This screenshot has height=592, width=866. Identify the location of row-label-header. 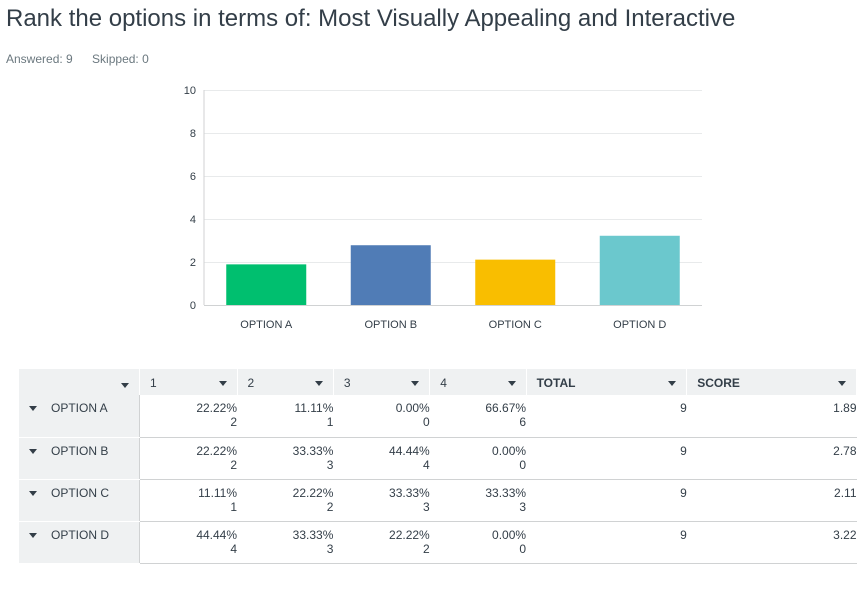
(79, 382).